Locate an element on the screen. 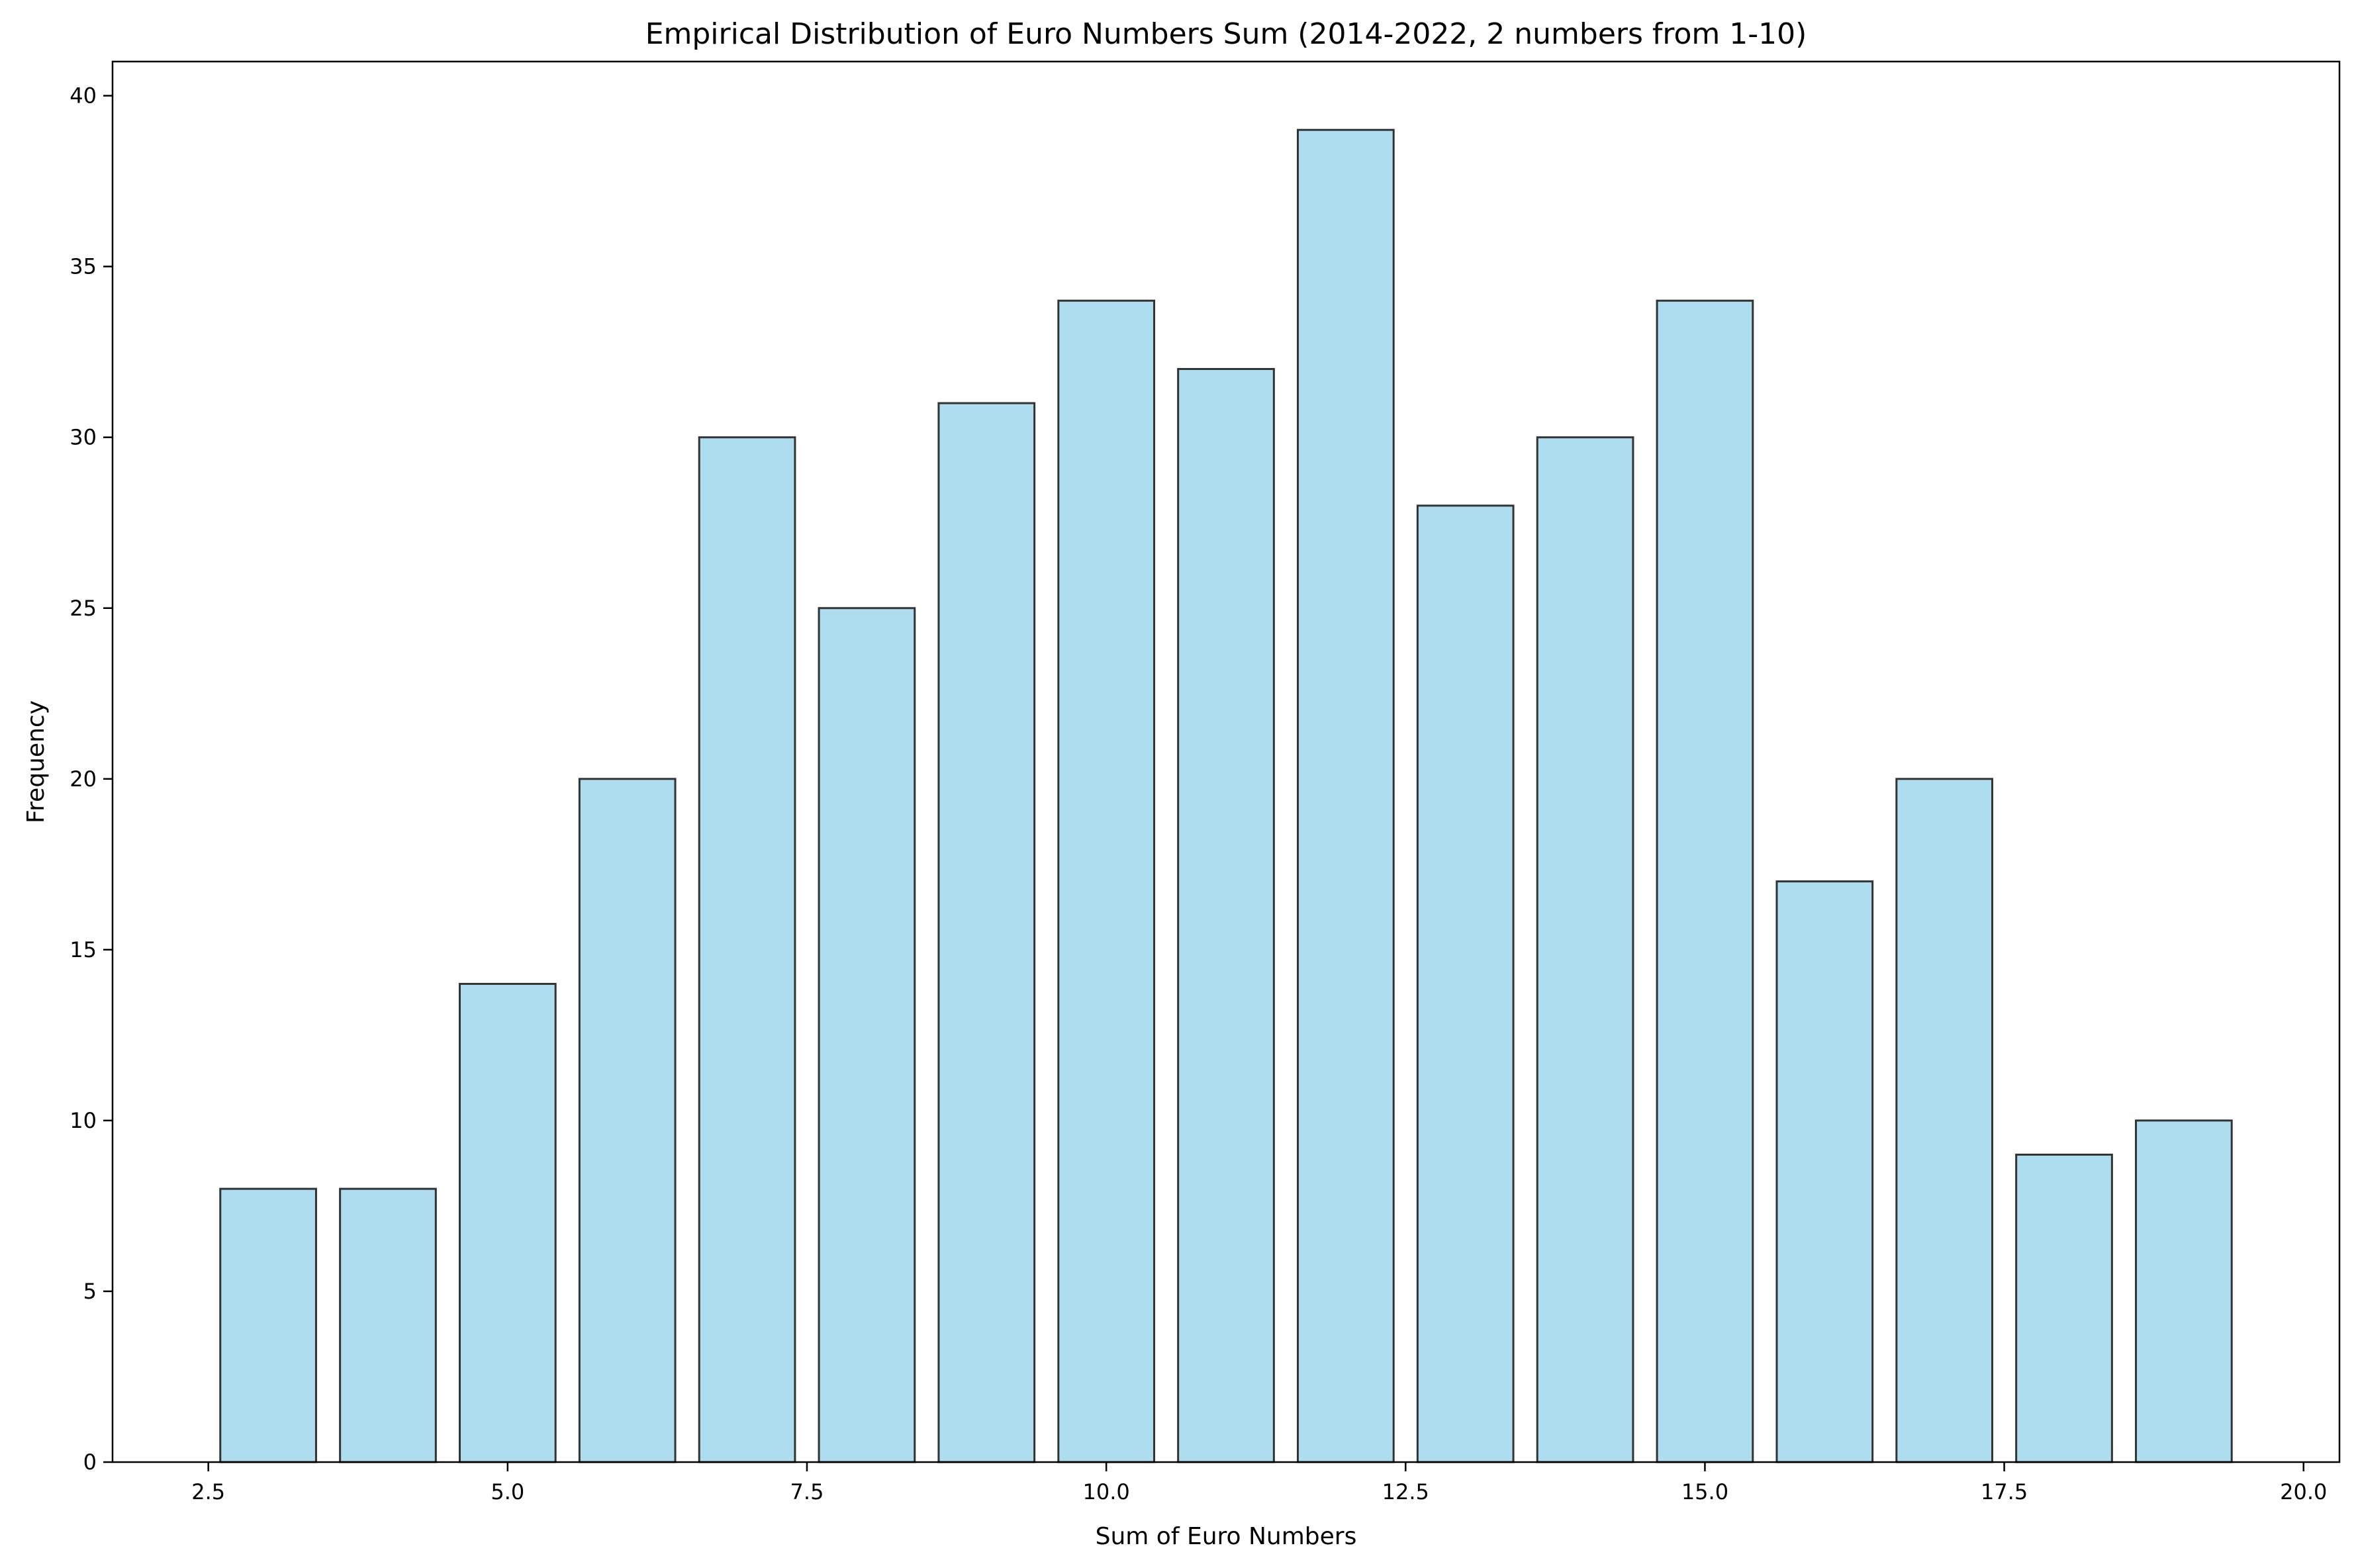 The height and width of the screenshot is (1568, 2358). x-tick-label: 17.5 is located at coordinates (2004, 1491).